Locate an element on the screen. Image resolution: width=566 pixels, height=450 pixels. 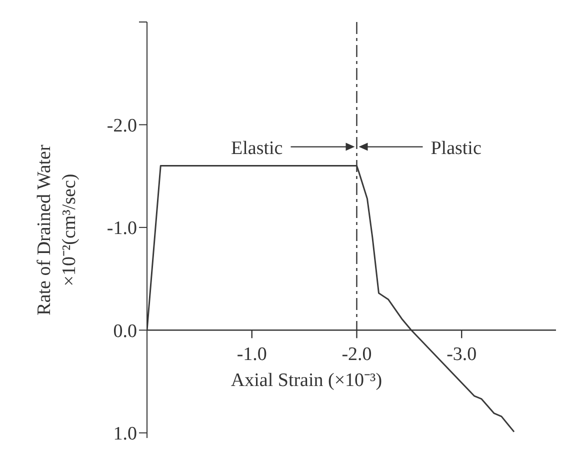
x-axis-title: Axial Strain (×10⁻³) is located at coordinates (306, 381).